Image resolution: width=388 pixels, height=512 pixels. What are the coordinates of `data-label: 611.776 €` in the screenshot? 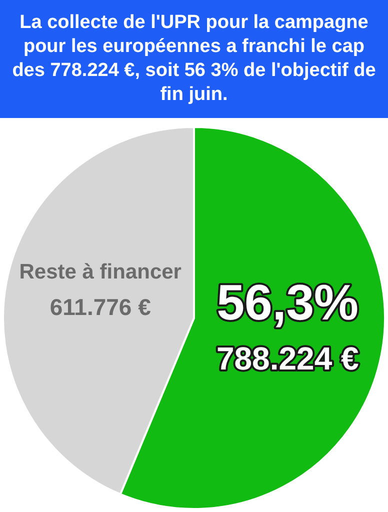 It's located at (101, 307).